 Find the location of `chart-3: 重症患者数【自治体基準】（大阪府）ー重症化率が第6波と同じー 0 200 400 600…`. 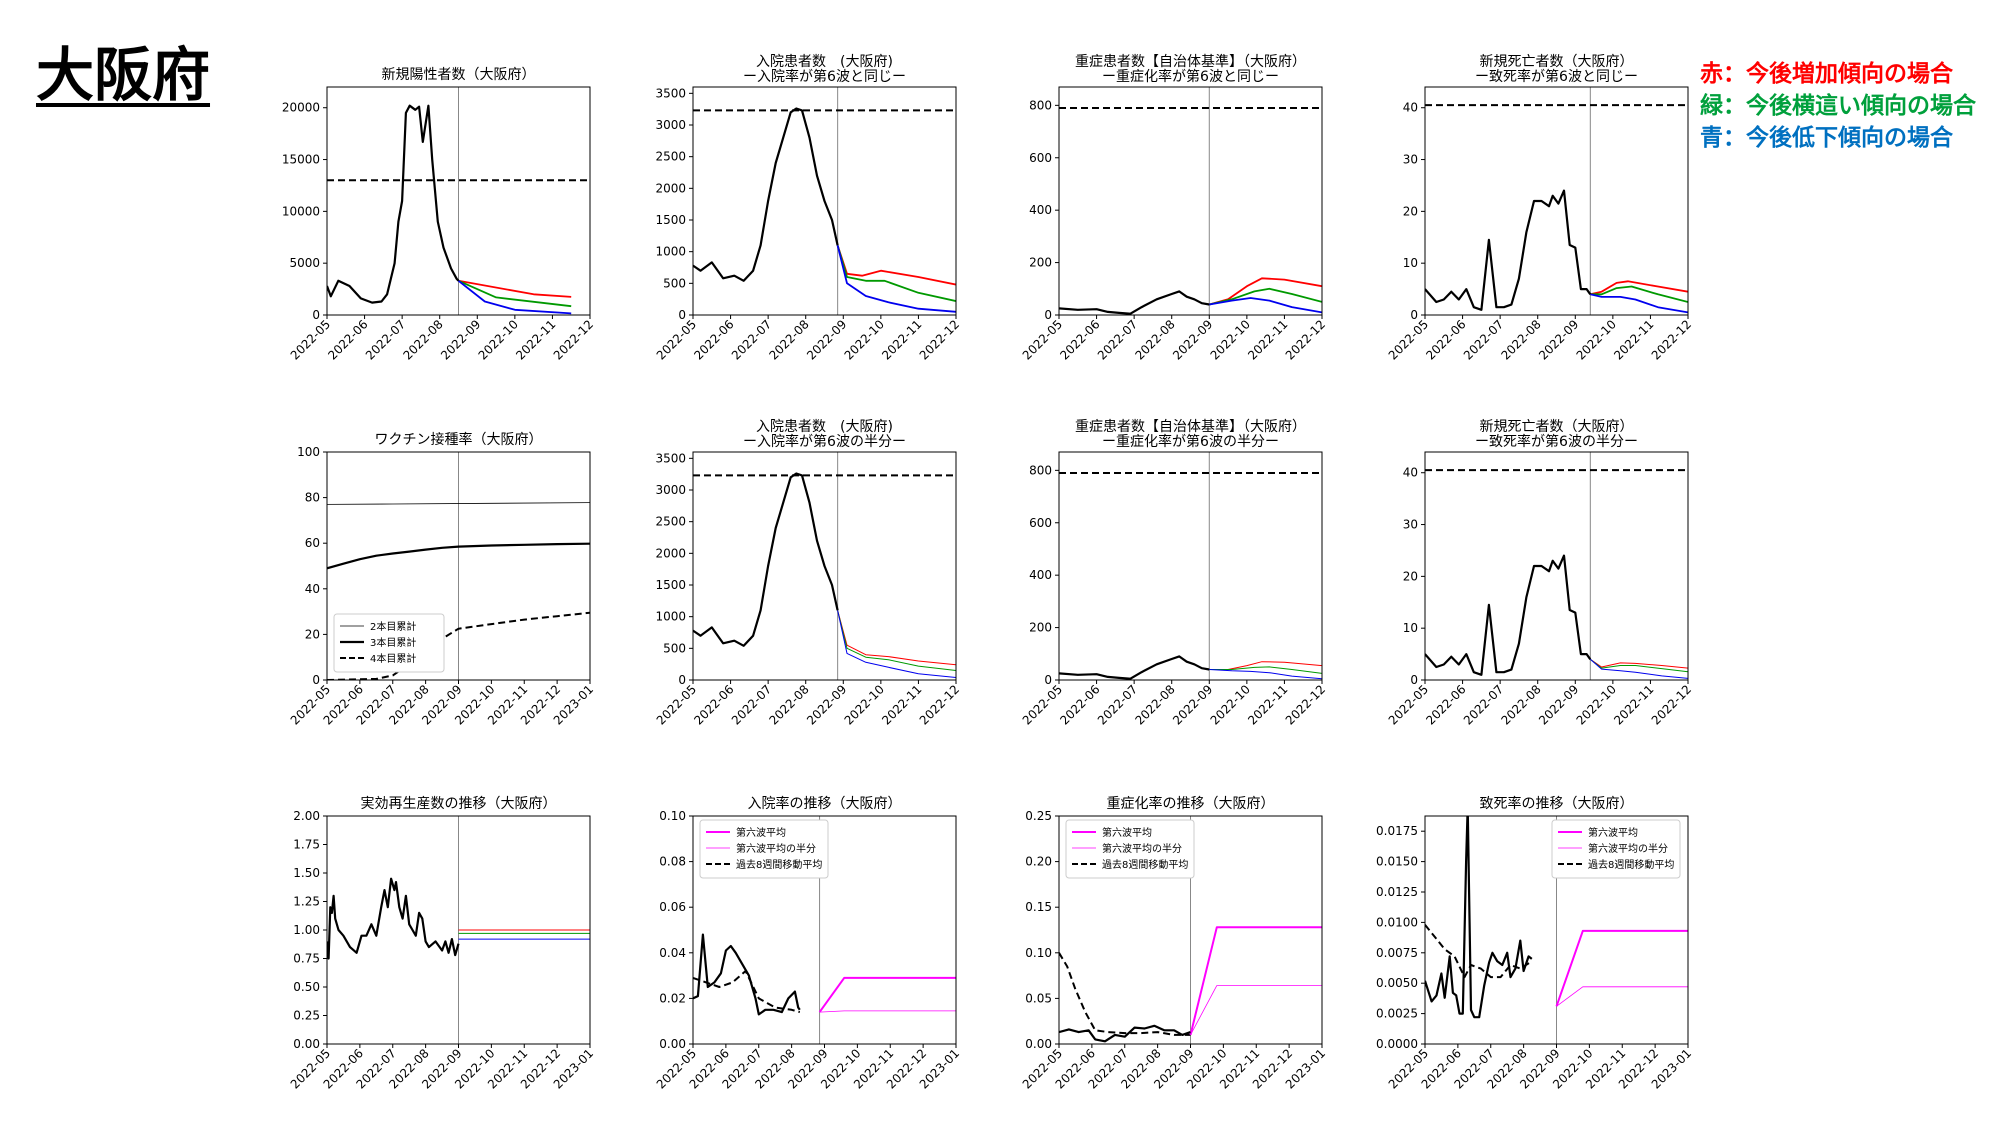

chart-3: 重症患者数【自治体基準】（大阪府）ー重症化率が第6波と同じー 0 200 400 600… is located at coordinates (1174, 208).